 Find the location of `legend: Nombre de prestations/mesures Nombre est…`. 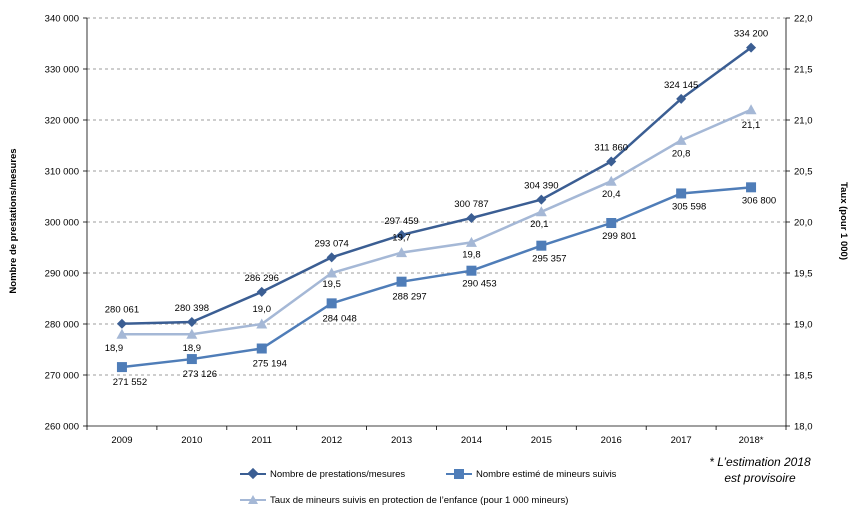

legend: Nombre de prestations/mesures Nombre est… is located at coordinates (428, 486).